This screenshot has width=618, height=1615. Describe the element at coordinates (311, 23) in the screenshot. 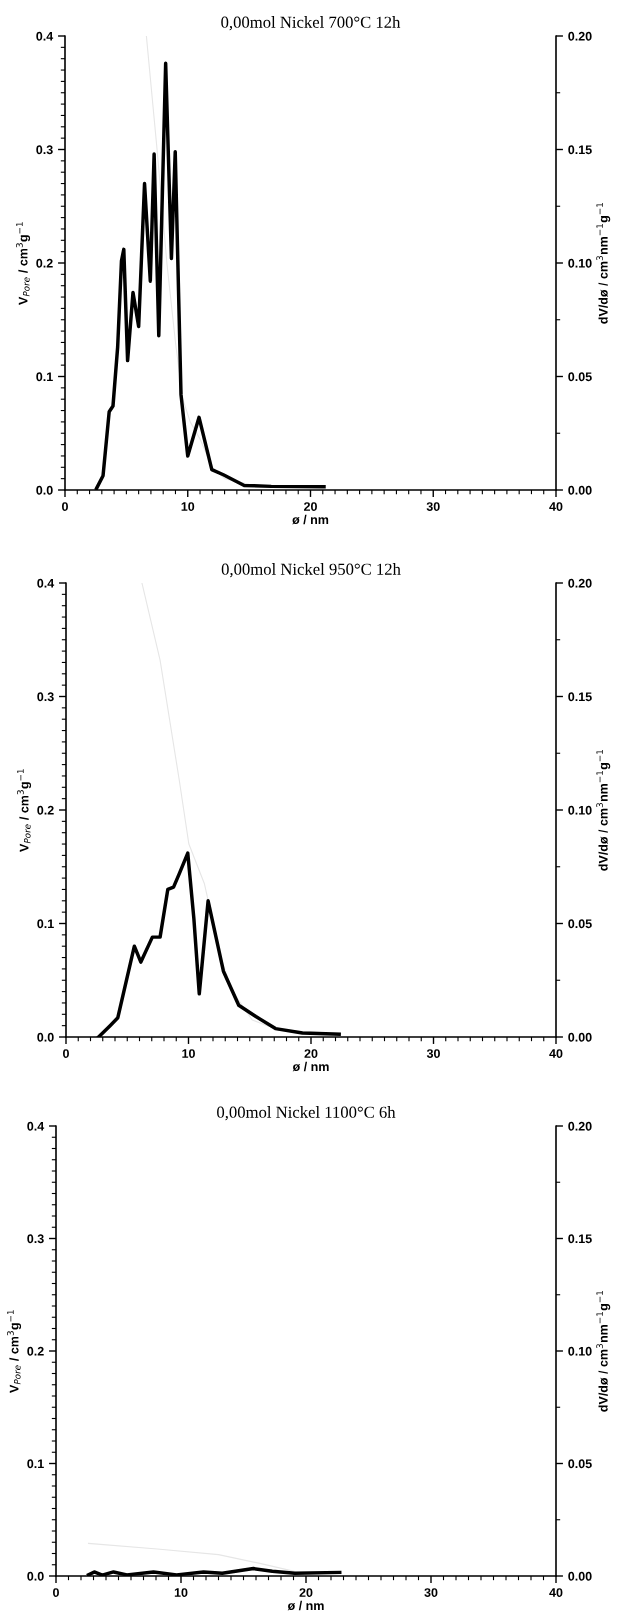

I see `chart-title: 0,00mol Nickel 700°C 12h` at that location.